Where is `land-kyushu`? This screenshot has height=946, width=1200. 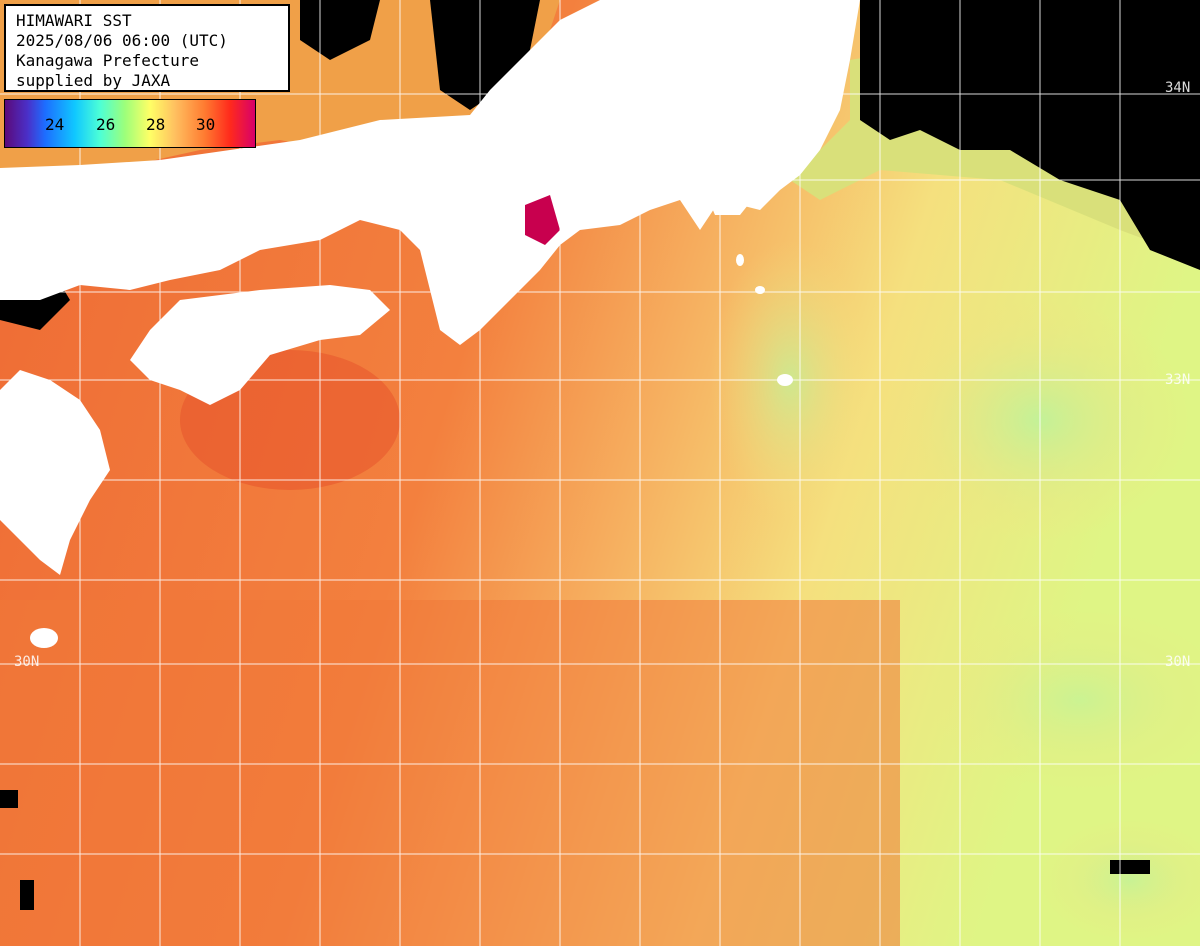
land-kyushu is located at coordinates (55, 472).